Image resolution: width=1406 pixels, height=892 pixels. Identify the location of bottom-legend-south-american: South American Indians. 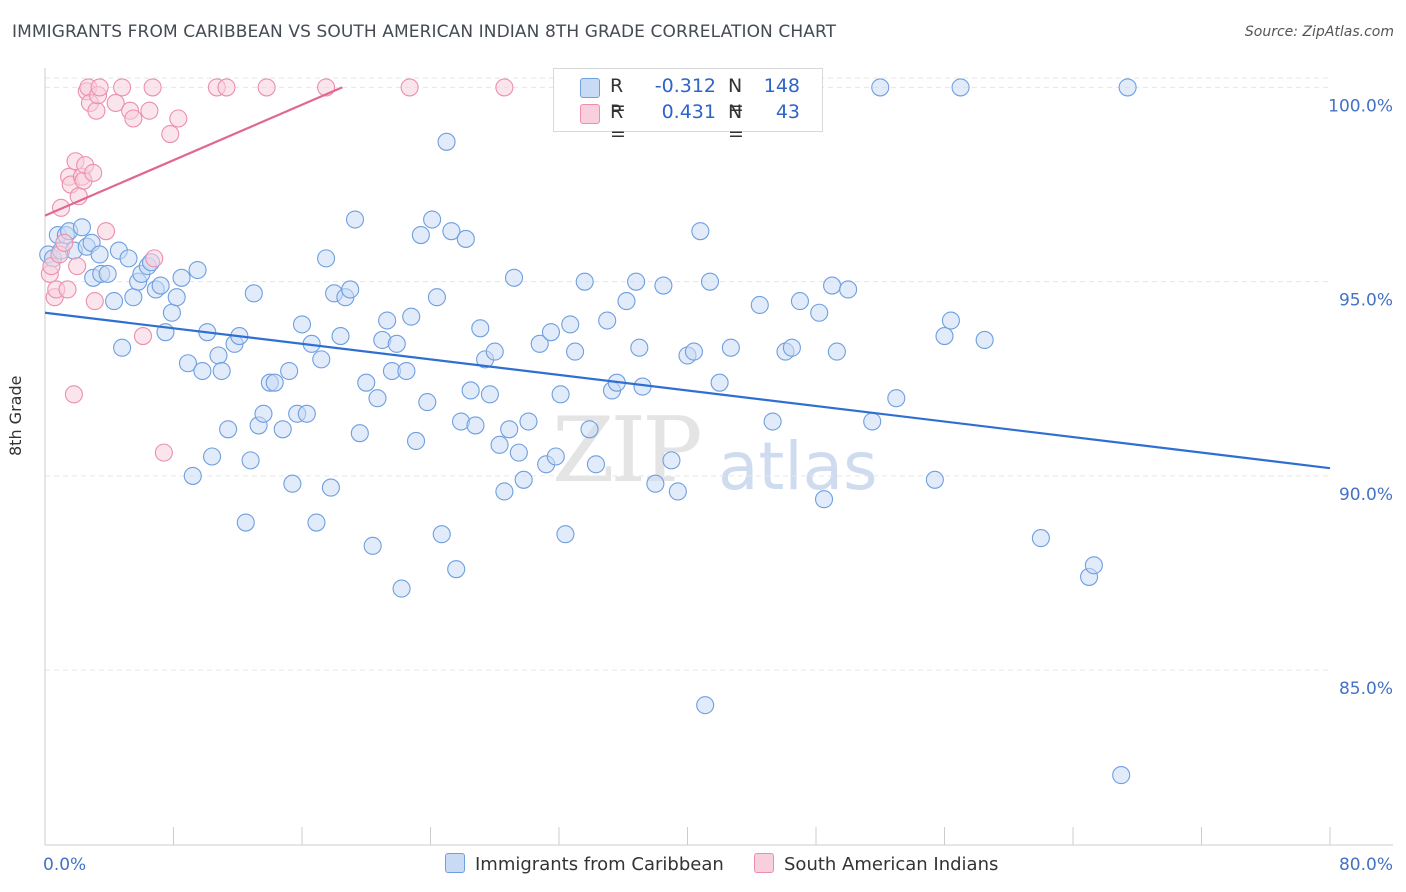
(876, 864).